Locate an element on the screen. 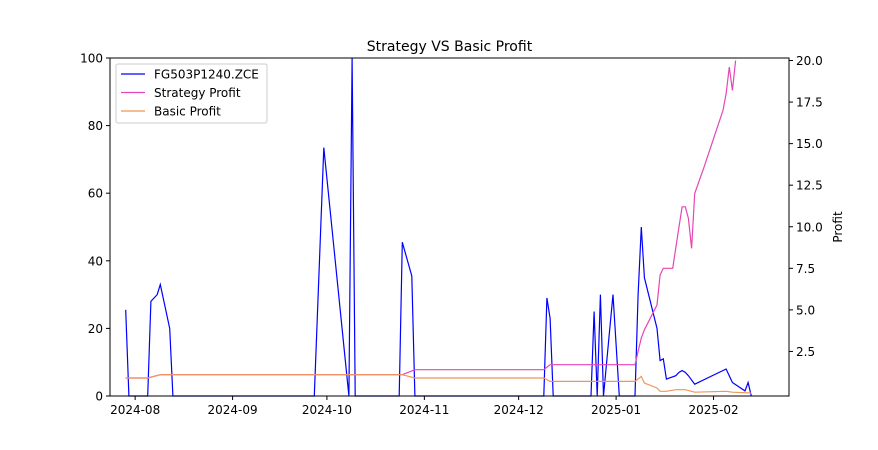  legend-box is located at coordinates (191, 93).